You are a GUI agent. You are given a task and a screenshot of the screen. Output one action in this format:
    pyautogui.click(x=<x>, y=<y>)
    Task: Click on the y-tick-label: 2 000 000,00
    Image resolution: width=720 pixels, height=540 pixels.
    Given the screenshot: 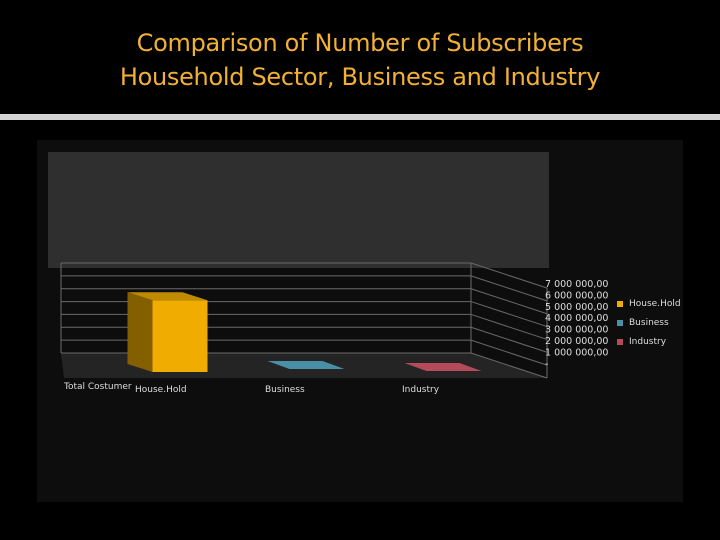 What is the action you would take?
    pyautogui.click(x=576, y=341)
    